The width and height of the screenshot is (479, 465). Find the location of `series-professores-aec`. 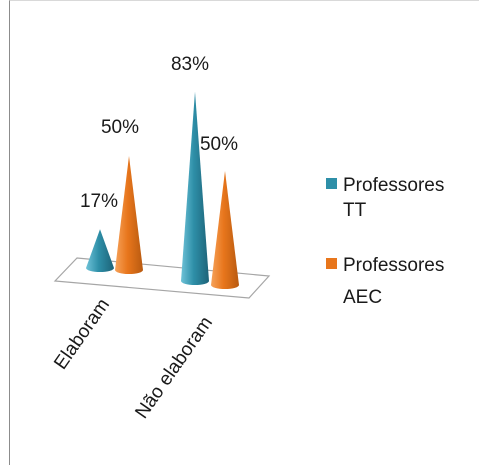

series-professores-aec is located at coordinates (177, 222).